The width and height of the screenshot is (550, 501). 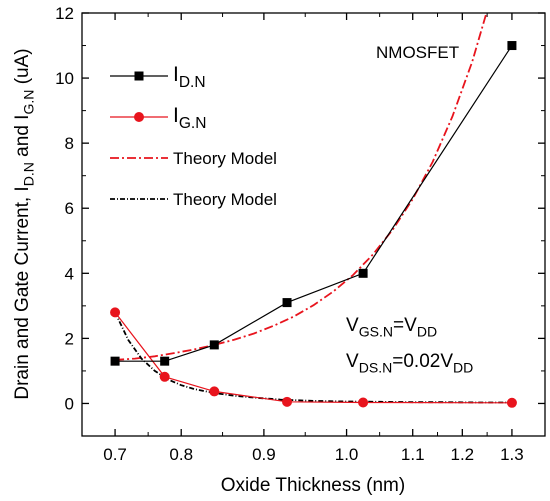 I want to click on y-tick-label: 4, so click(x=69, y=273).